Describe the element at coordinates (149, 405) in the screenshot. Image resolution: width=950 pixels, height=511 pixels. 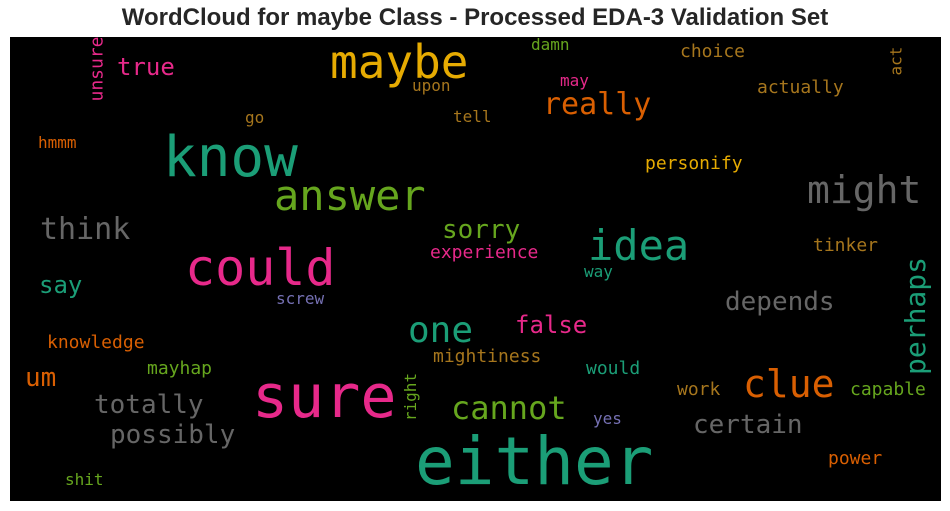
I see `word-totally: totally` at that location.